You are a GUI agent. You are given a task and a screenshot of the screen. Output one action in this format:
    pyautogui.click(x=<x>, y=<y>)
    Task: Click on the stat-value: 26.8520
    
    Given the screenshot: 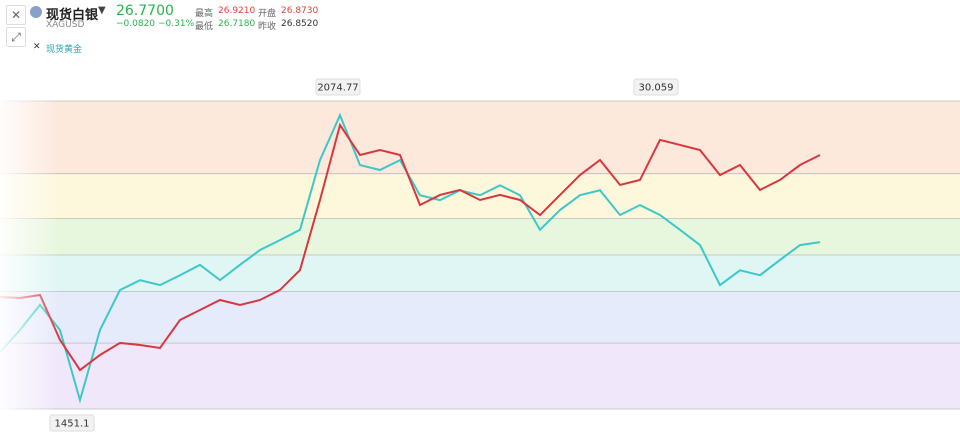 What is the action you would take?
    pyautogui.click(x=300, y=24)
    